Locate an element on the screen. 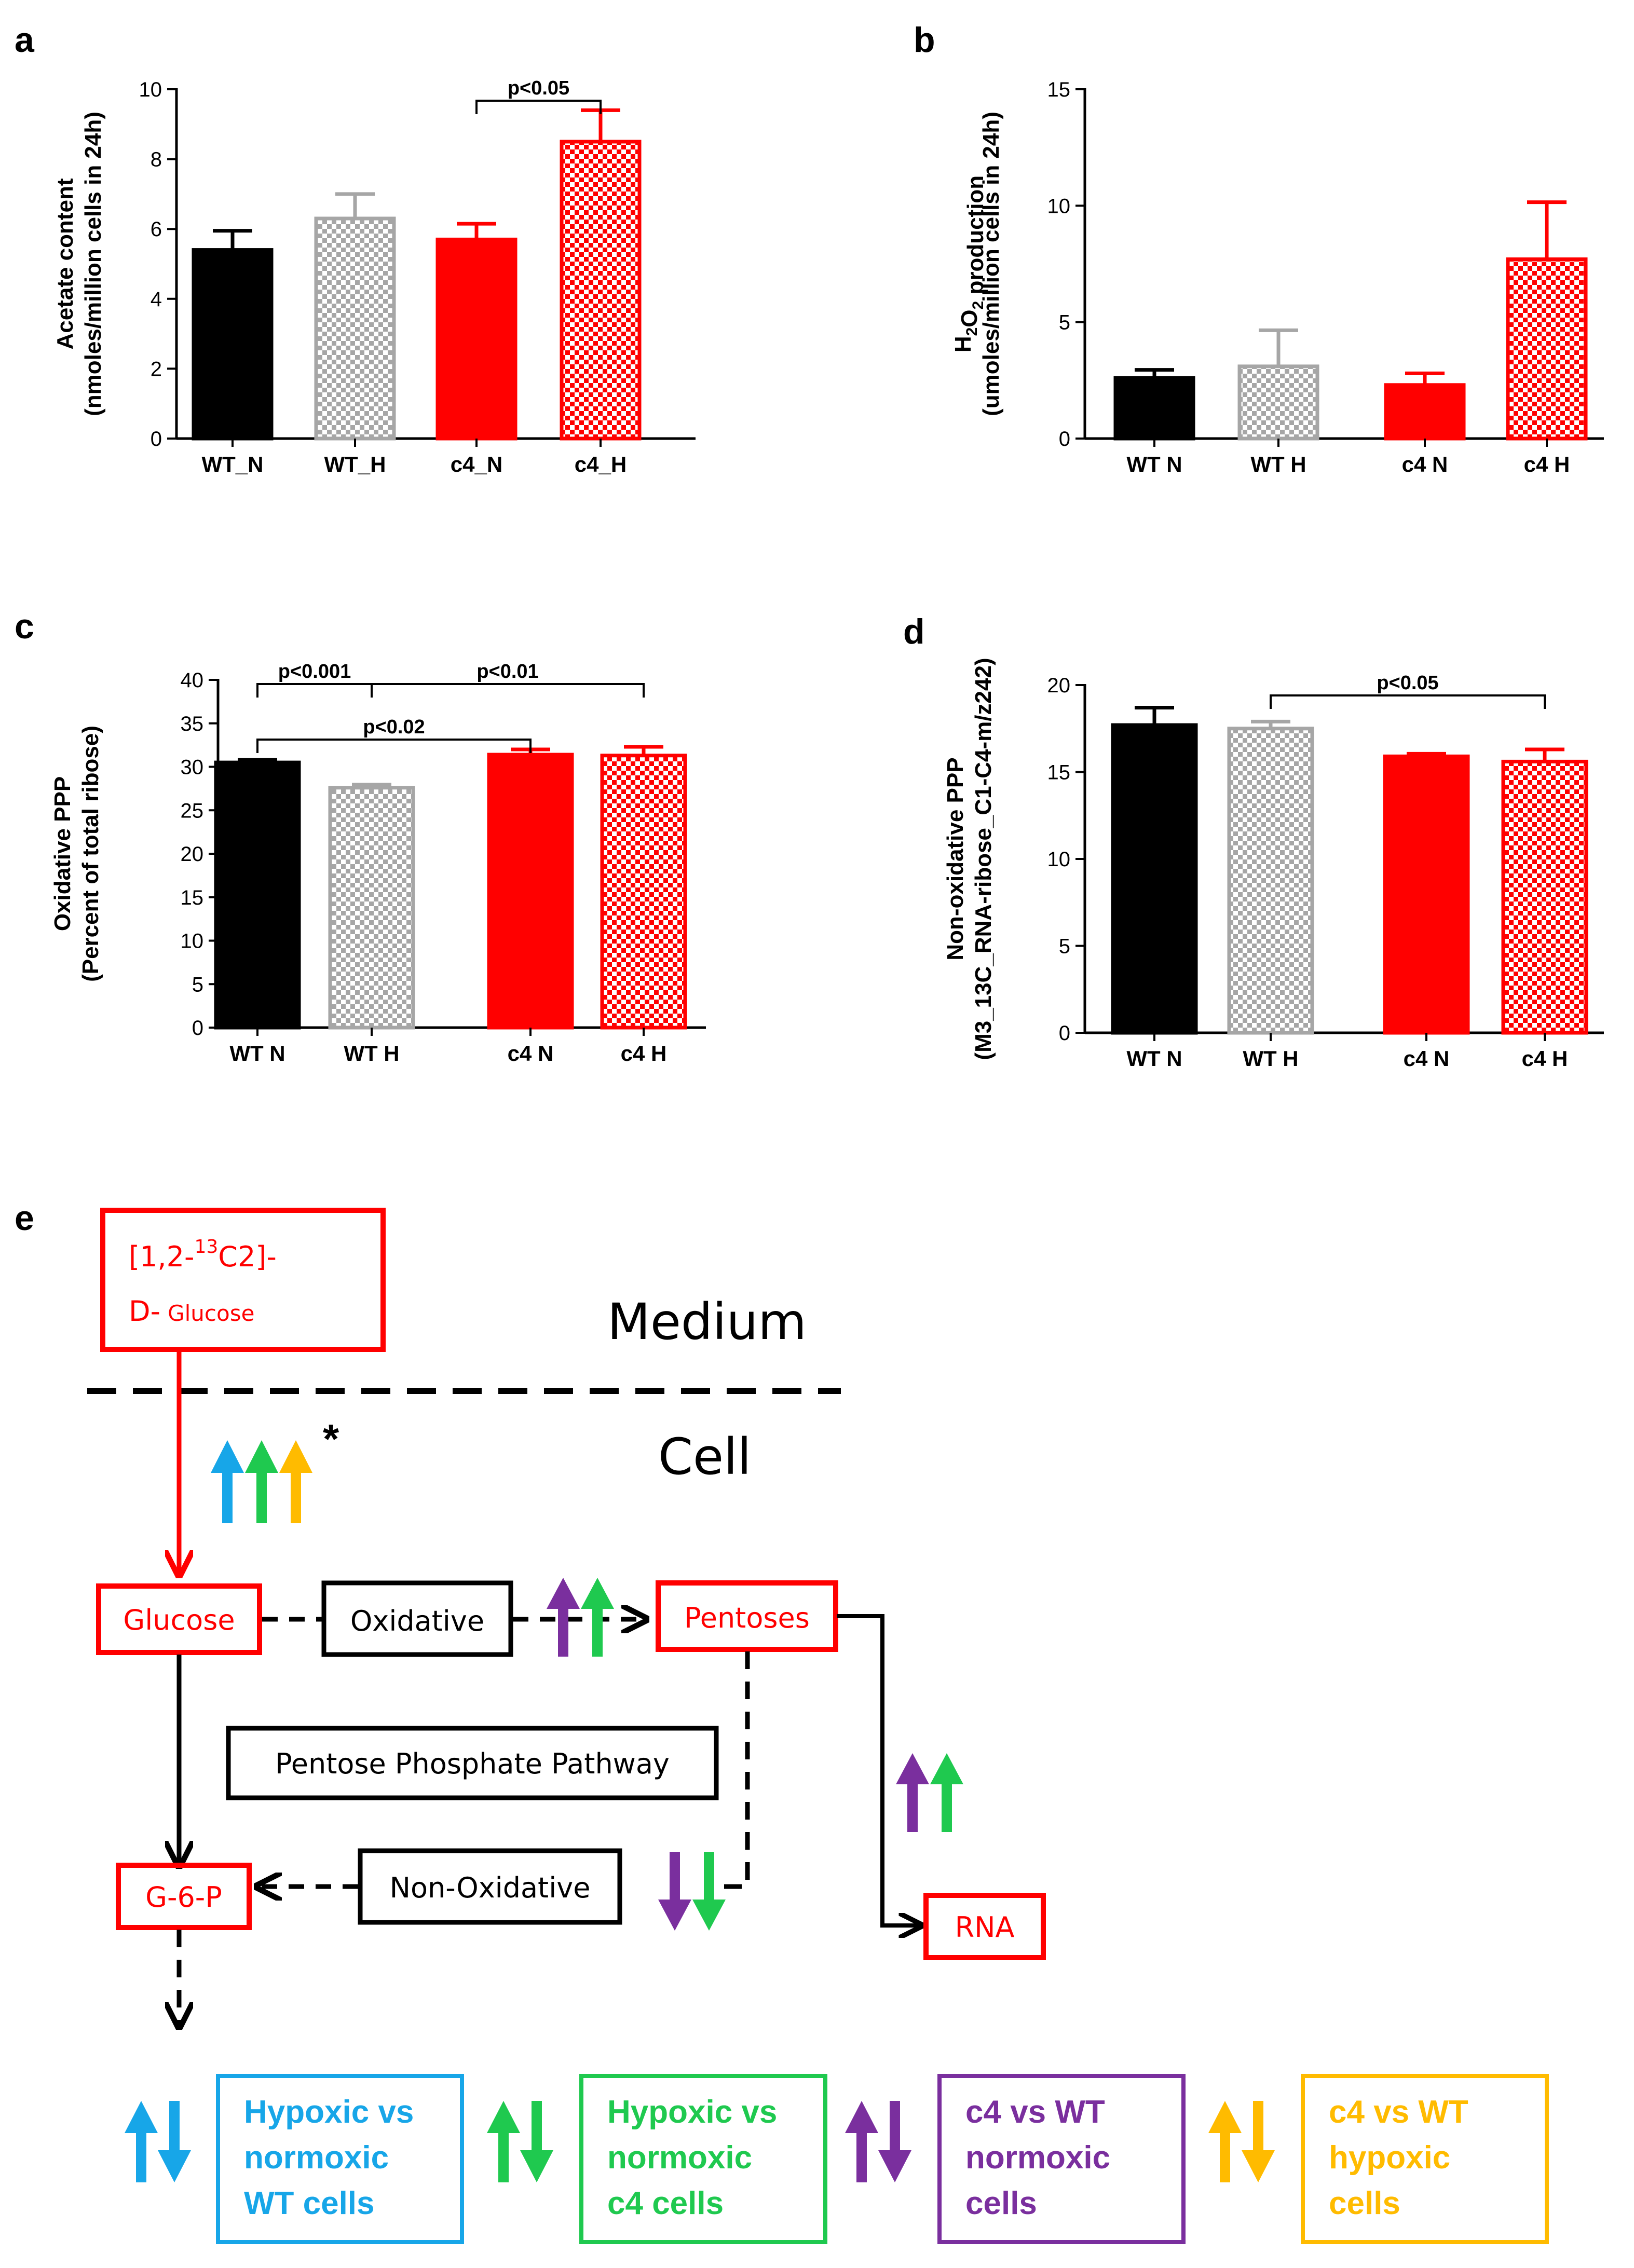 This screenshot has height=2268, width=1634. legend-text: Hypoxic vs is located at coordinates (329, 2112).